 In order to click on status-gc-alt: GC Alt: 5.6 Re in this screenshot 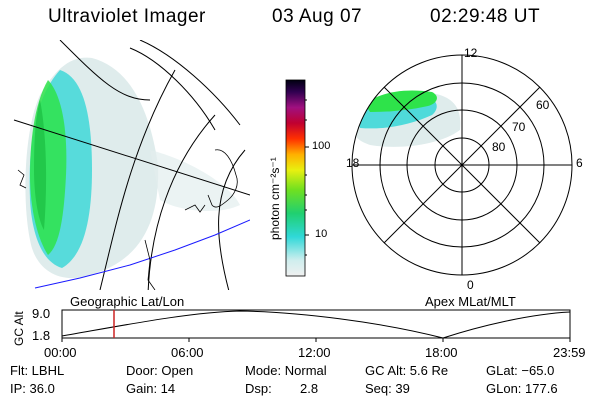, I will do `click(407, 370)`.